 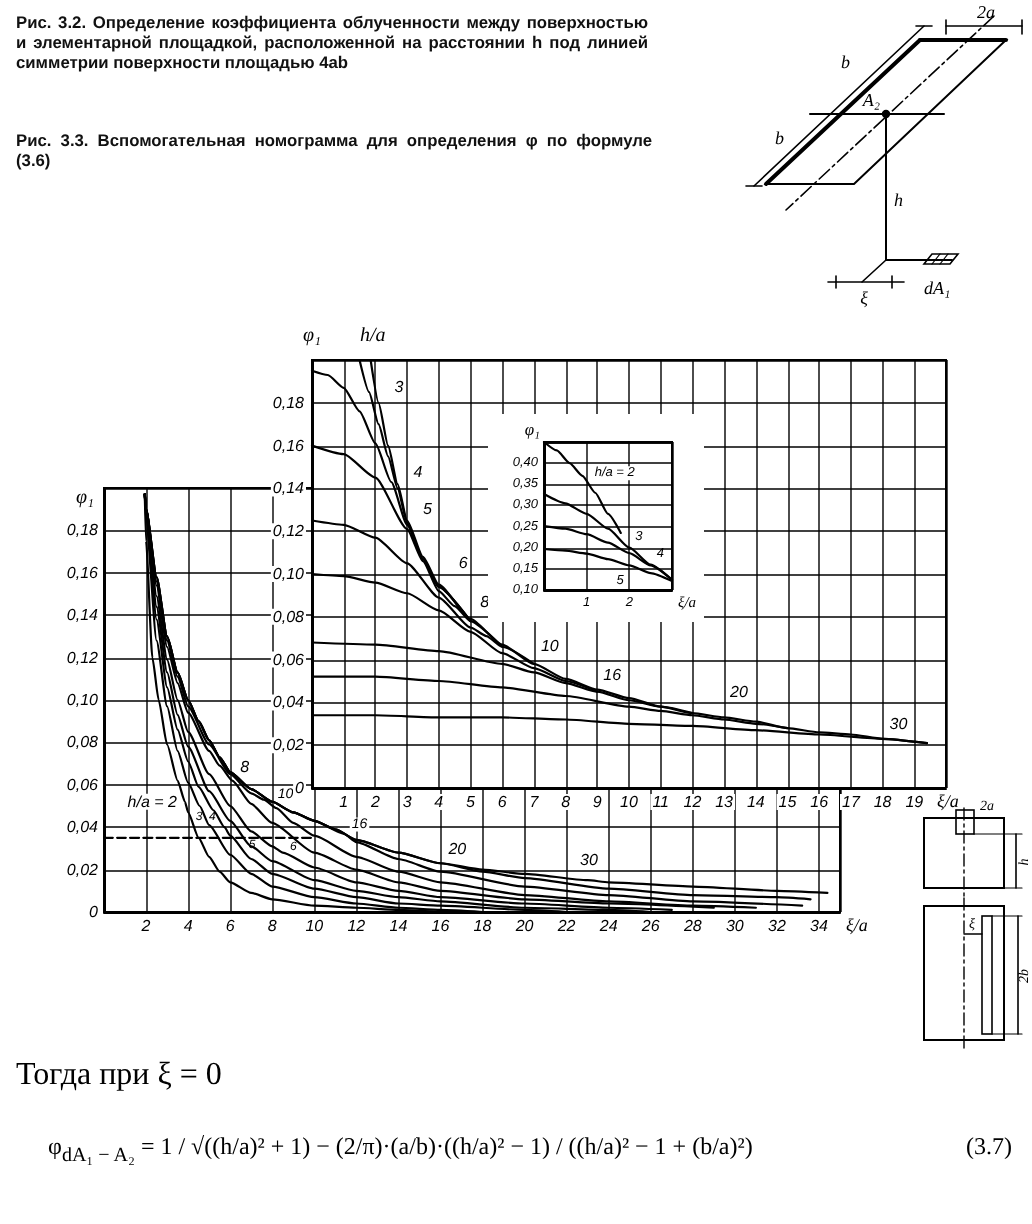 I want to click on annotation: 16, so click(x=613, y=674).